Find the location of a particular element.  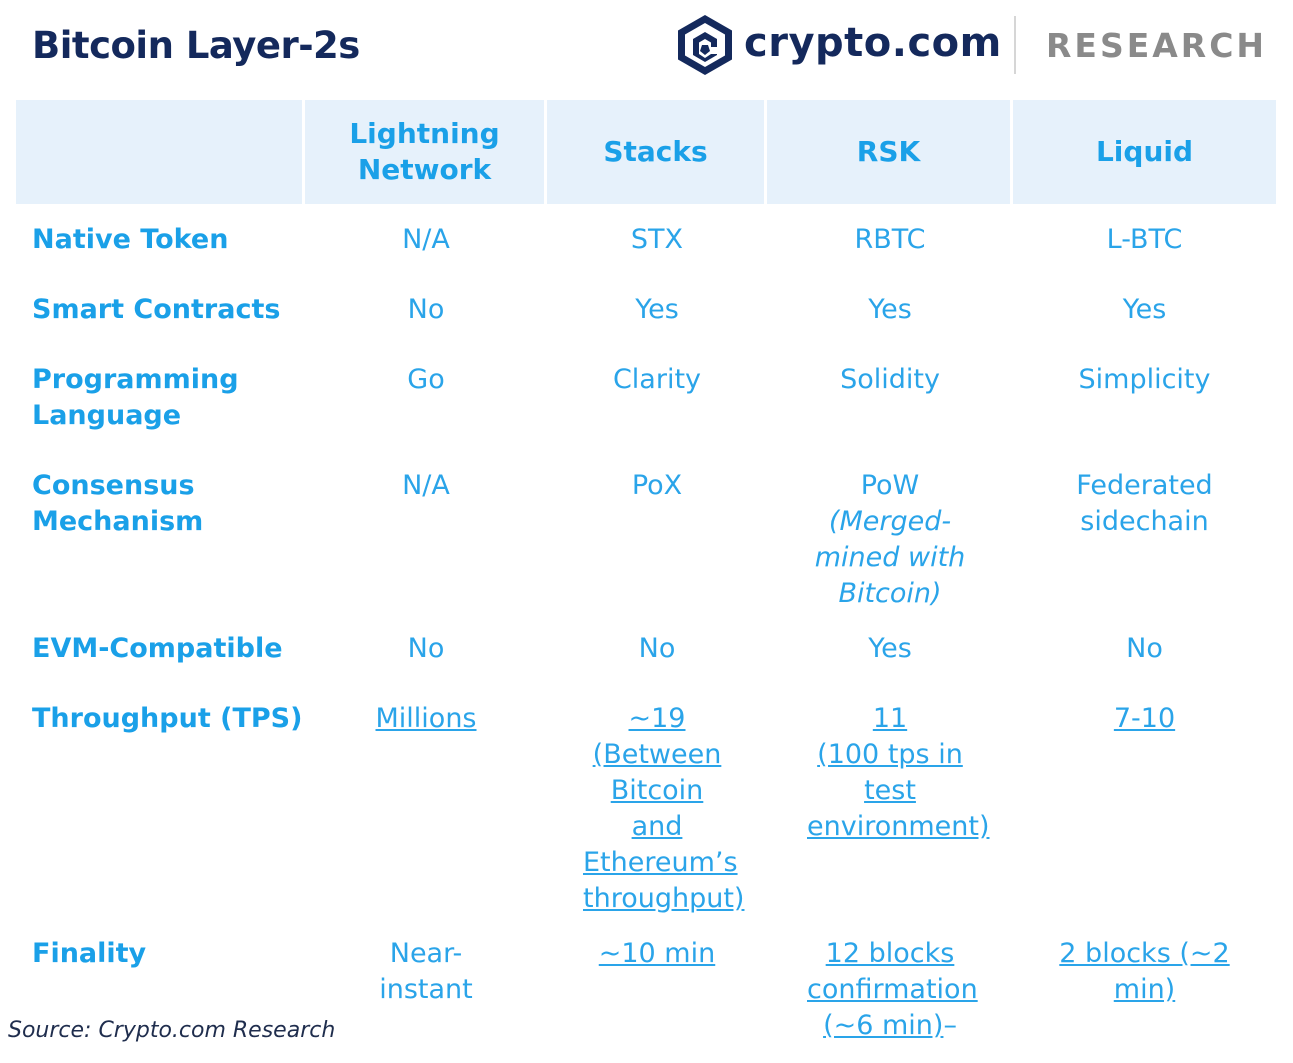

table-cell: Clarity is located at coordinates (657, 397).